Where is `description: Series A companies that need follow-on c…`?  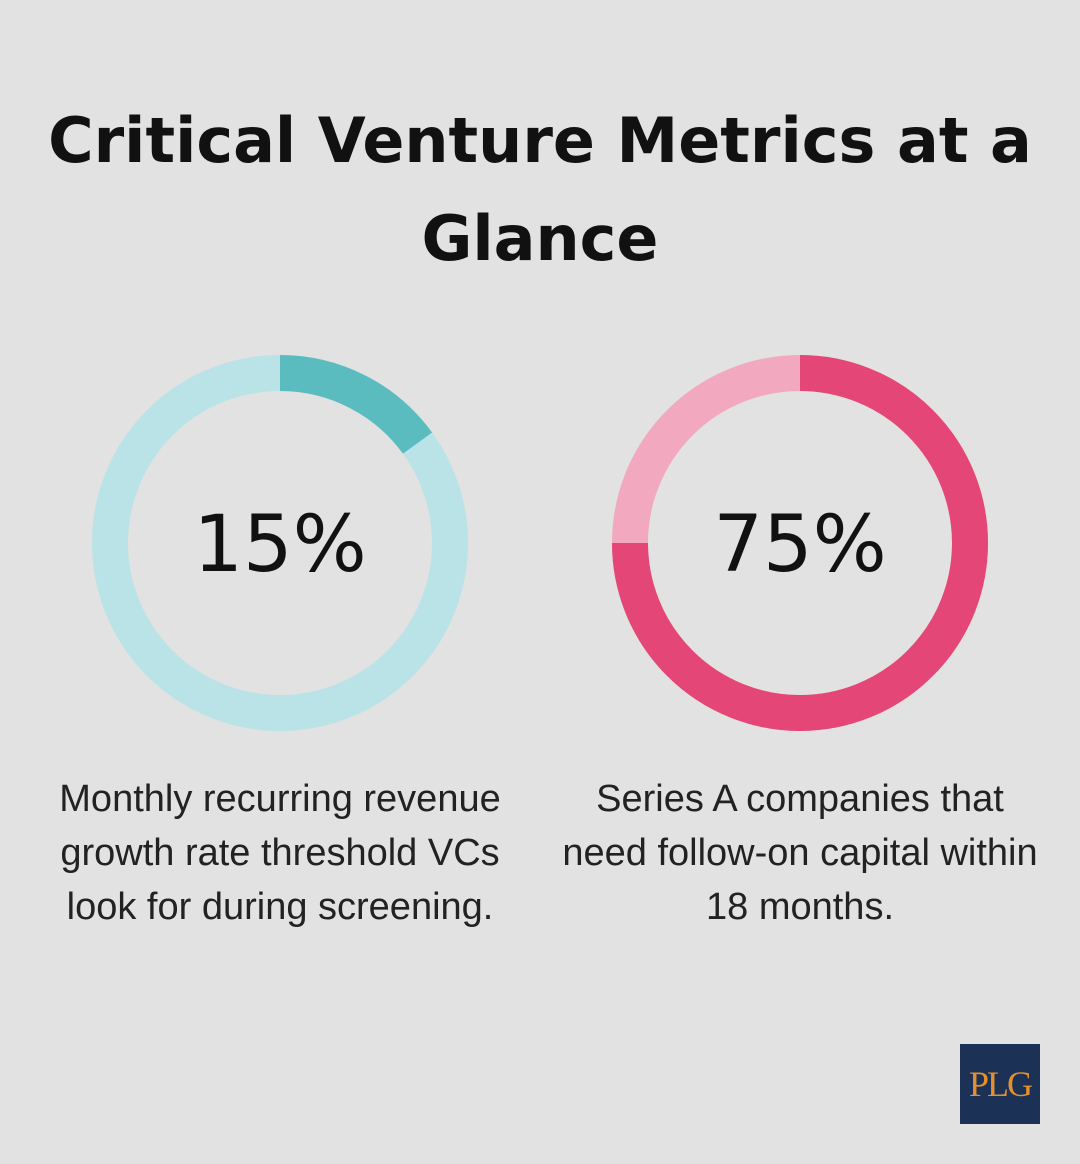 description: Series A companies that need follow-on c… is located at coordinates (800, 853).